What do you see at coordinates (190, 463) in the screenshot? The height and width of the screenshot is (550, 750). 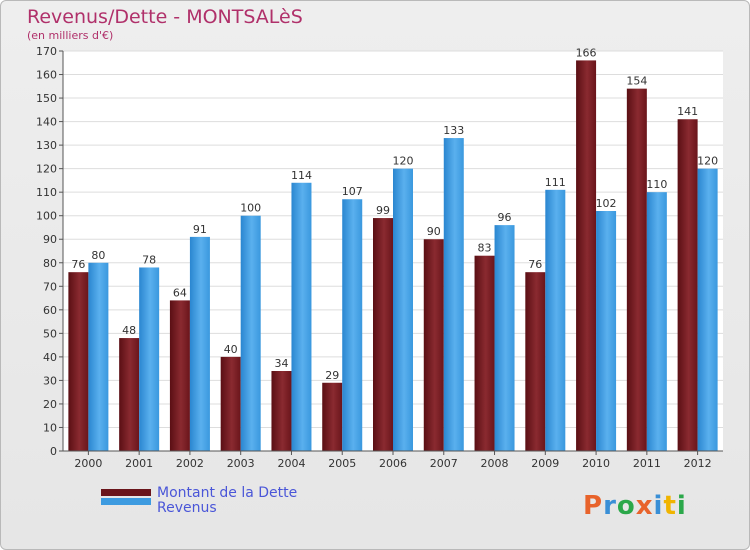 I see `x-tick-label: 2002` at bounding box center [190, 463].